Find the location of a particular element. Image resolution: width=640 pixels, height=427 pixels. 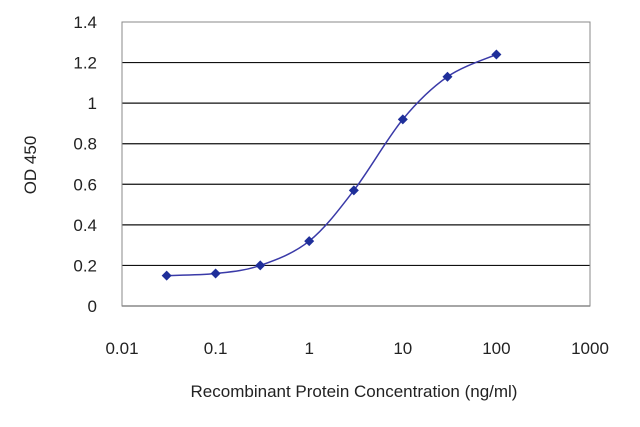

y-tick-label: 0.4 is located at coordinates (85, 225).